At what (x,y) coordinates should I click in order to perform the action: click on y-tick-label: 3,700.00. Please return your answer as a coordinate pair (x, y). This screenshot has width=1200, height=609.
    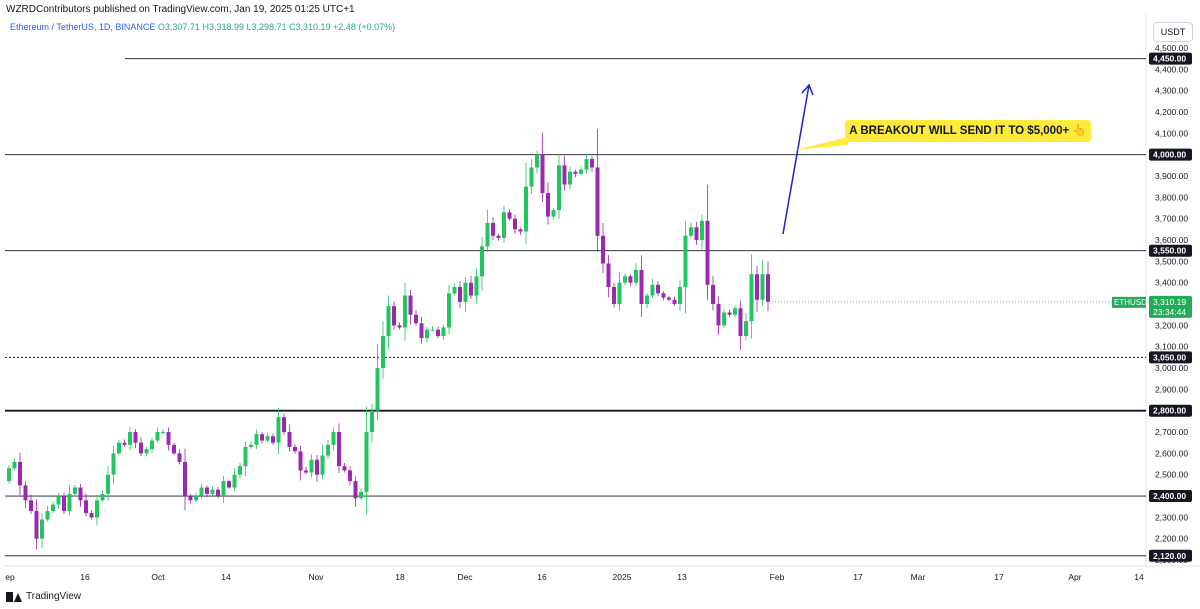
    Looking at the image, I should click on (1171, 219).